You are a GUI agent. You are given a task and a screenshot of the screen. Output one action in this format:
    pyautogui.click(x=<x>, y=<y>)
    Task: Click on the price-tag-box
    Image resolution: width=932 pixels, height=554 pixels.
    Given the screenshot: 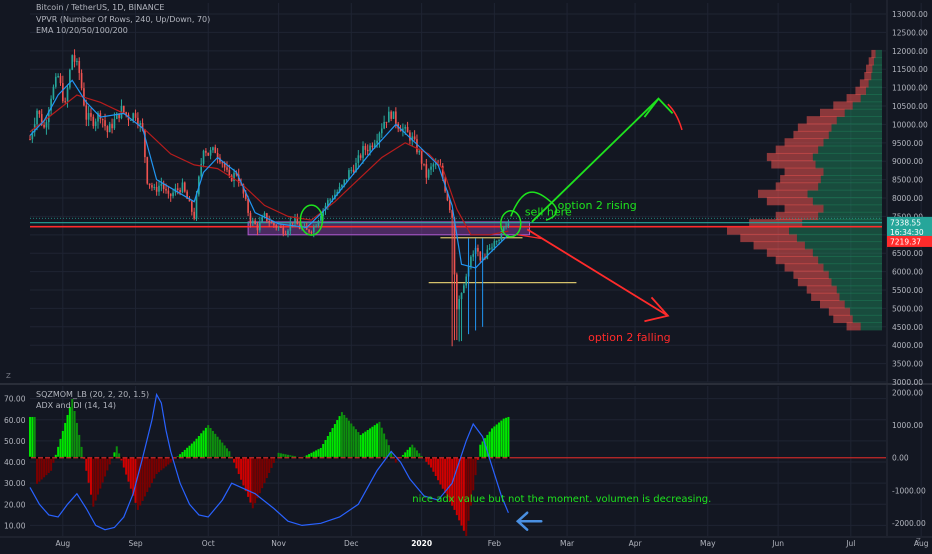 What is the action you would take?
    pyautogui.click(x=909, y=222)
    